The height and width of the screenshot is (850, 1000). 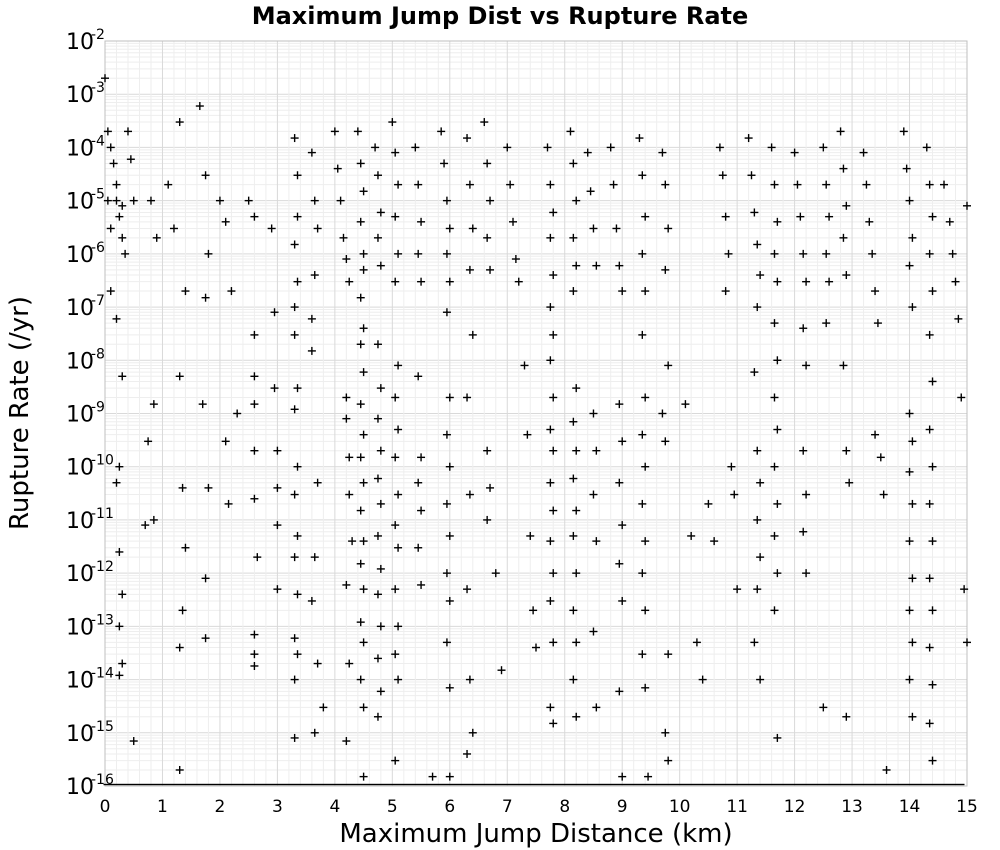 I want to click on y-tick-label: 10⁻⁹, so click(x=85, y=414).